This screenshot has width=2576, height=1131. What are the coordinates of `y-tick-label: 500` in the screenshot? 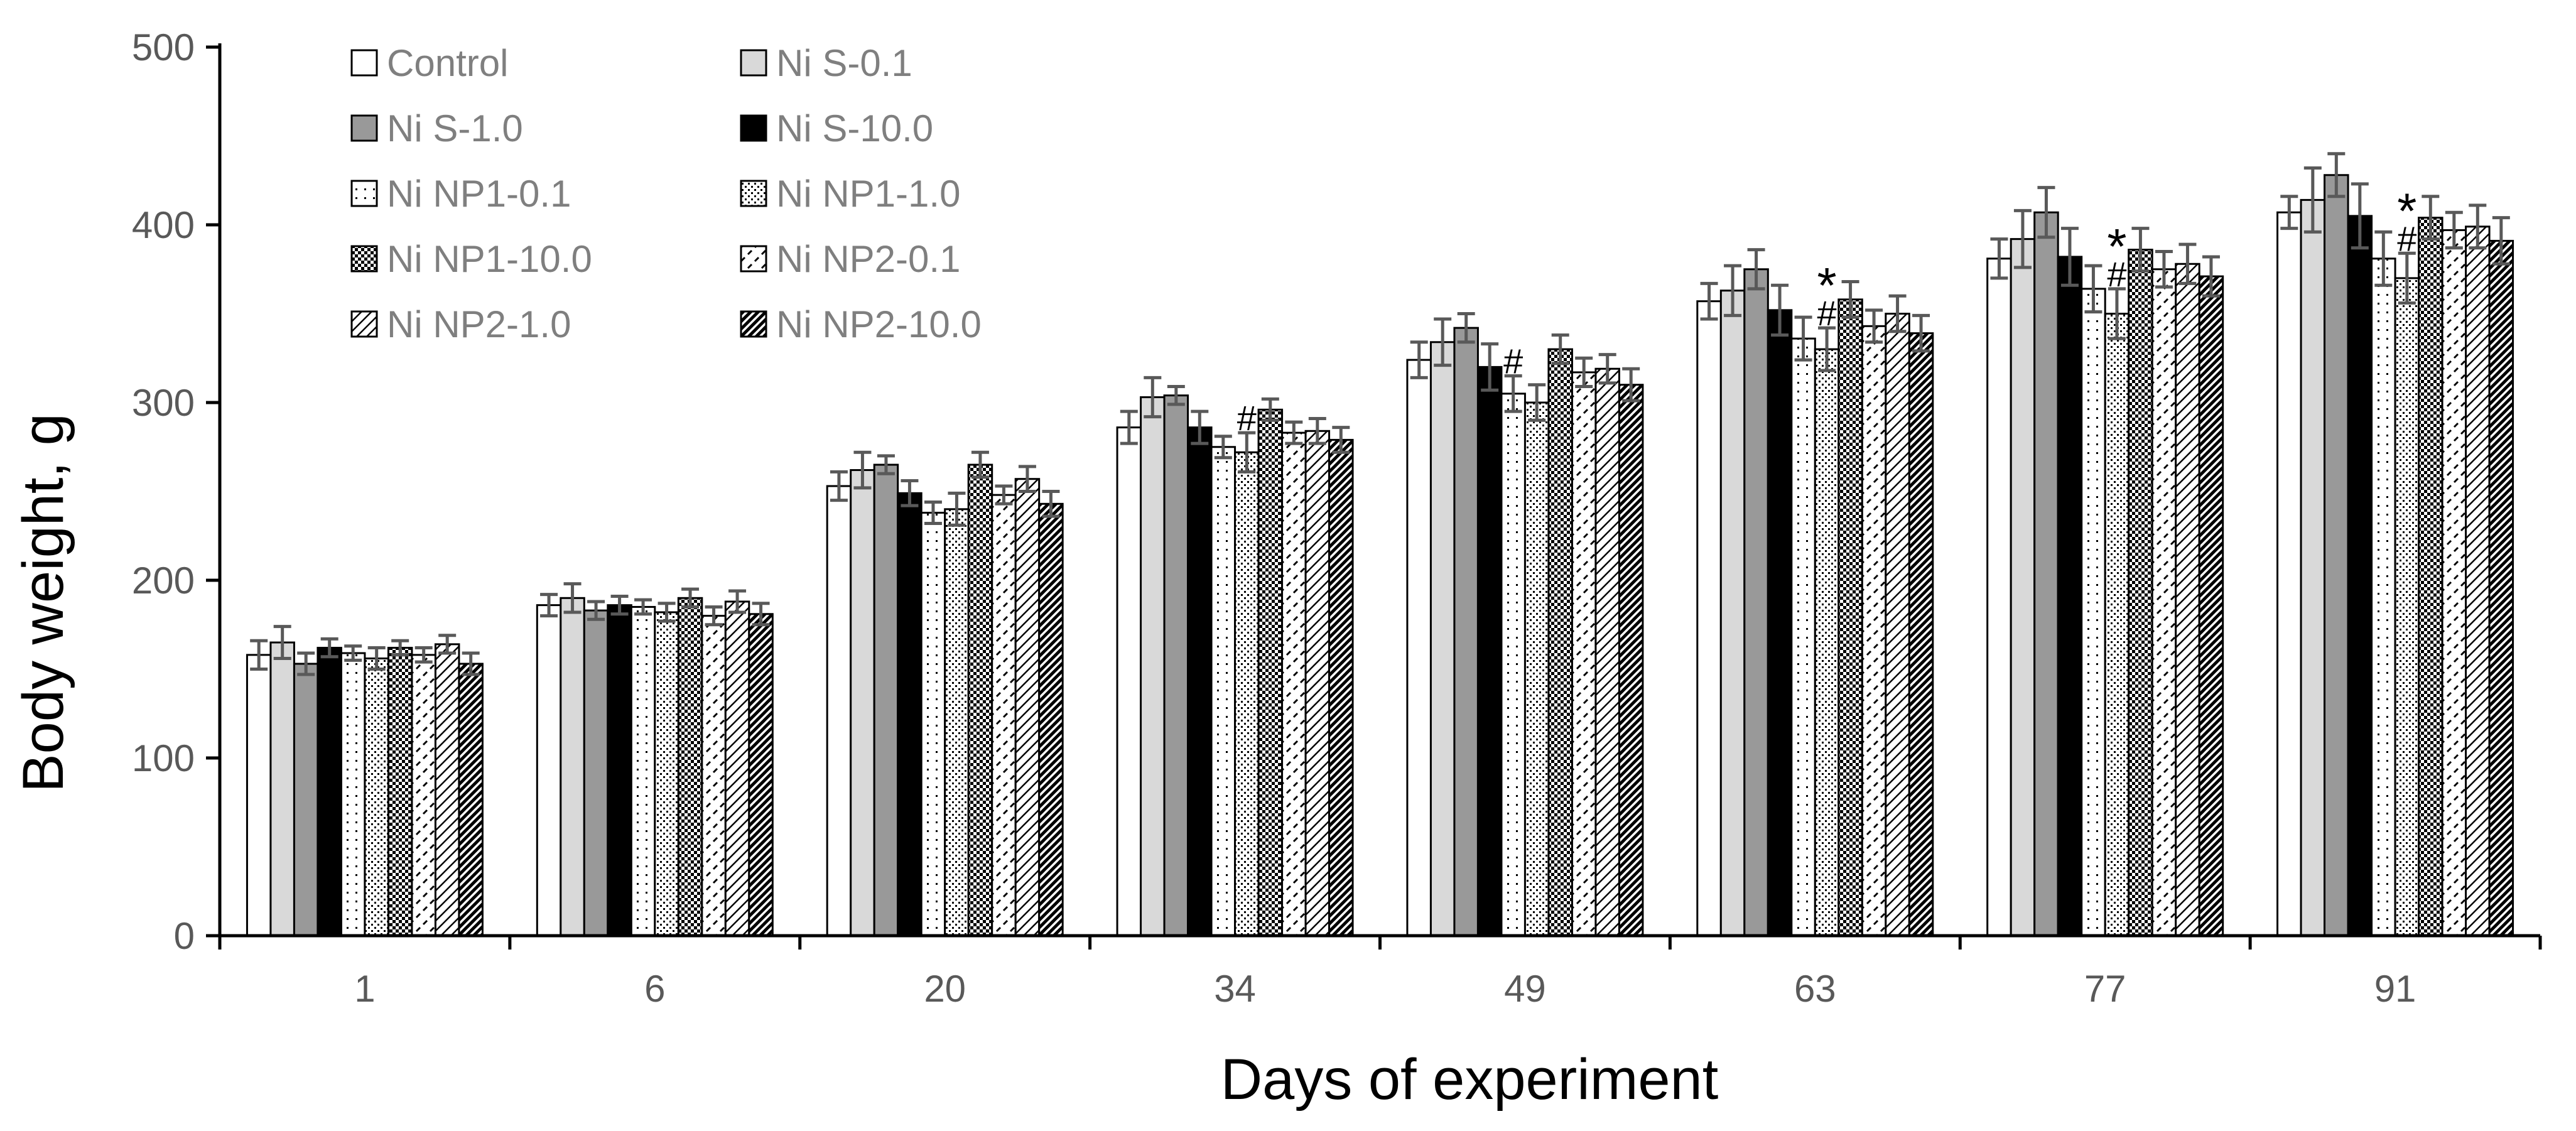 It's located at (163, 47).